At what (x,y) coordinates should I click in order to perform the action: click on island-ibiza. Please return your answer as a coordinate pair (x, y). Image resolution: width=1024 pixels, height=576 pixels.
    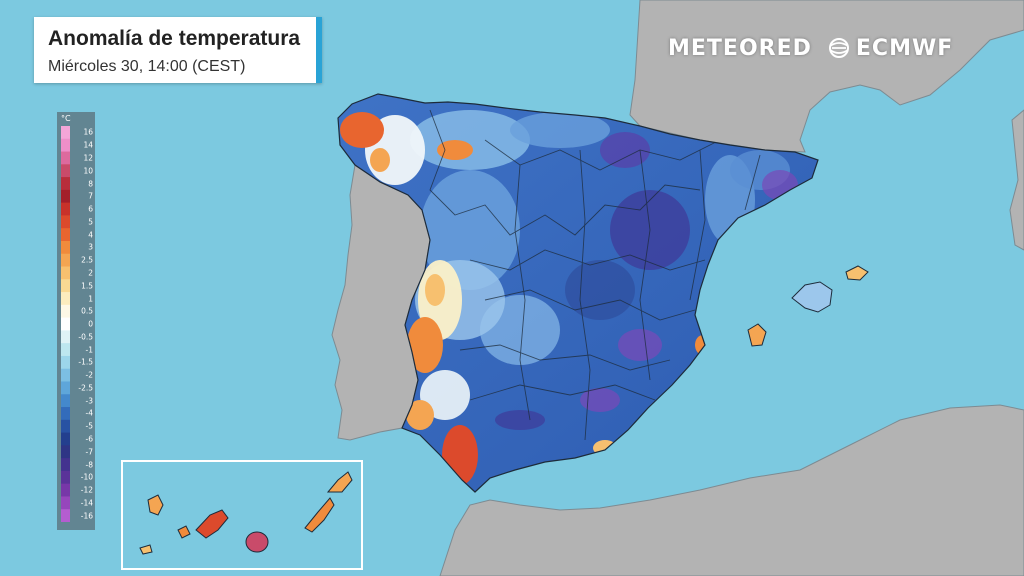
    Looking at the image, I should click on (757, 335).